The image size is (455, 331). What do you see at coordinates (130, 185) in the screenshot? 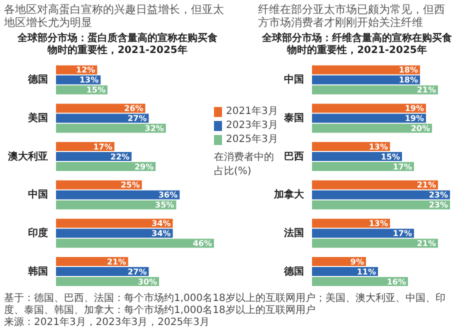
I see `data-label: 25%` at bounding box center [130, 185].